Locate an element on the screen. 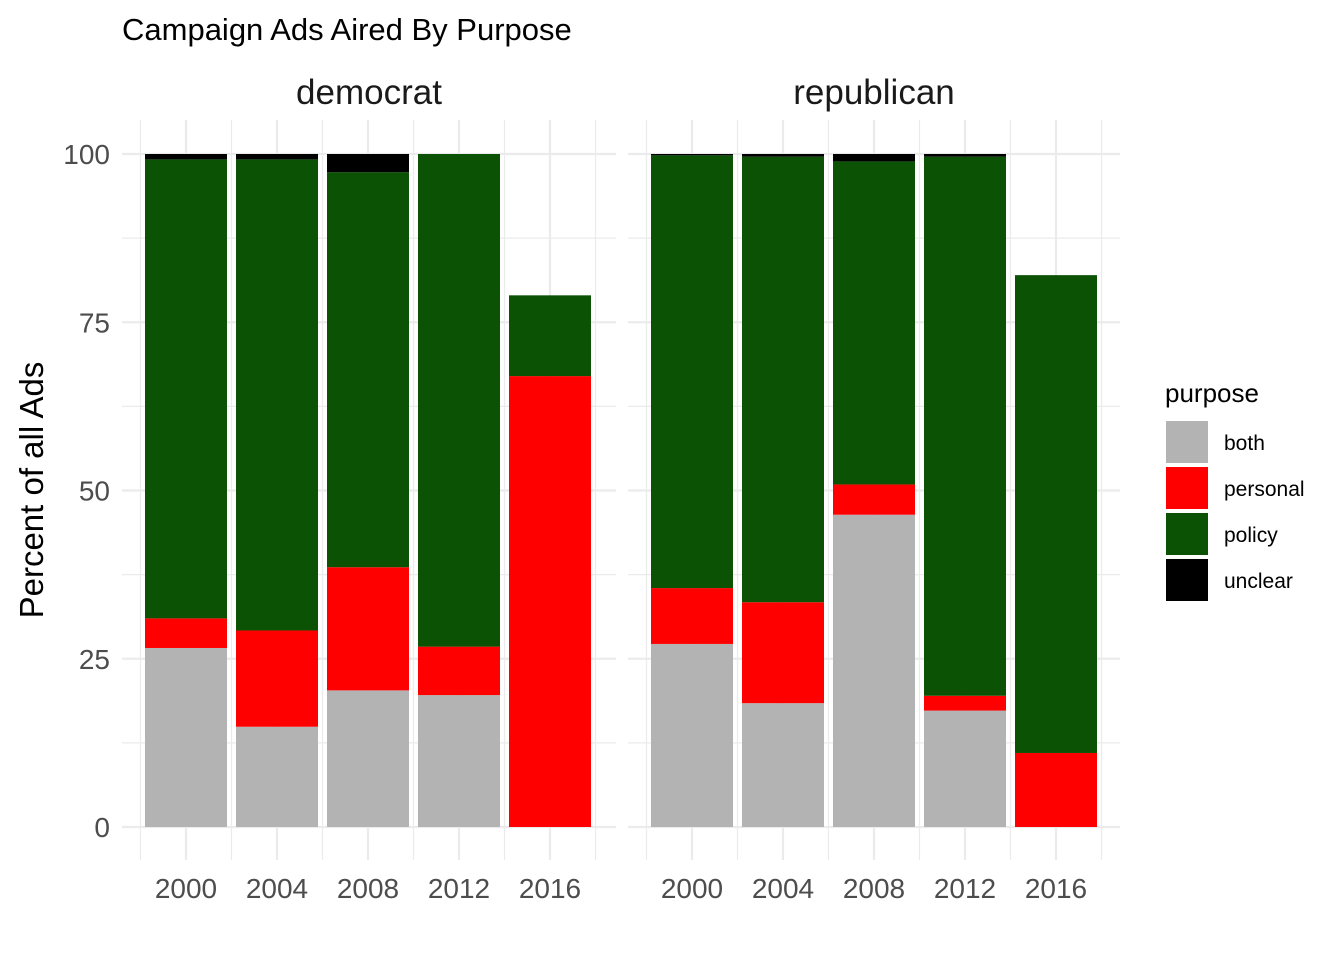 The height and width of the screenshot is (960, 1344). x-ticks-republican: 2000 2004 2008 2012 2016 is located at coordinates (874, 888).